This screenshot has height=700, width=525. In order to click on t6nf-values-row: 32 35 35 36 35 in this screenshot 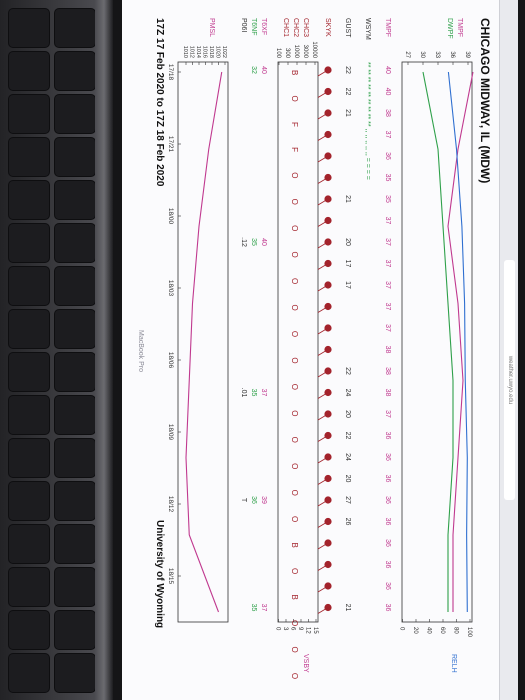, I will do `click(253, 338)`.